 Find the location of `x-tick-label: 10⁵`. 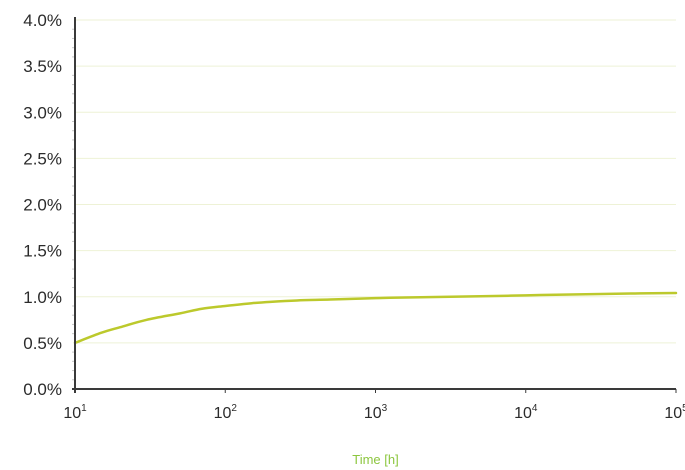

x-tick-label: 10⁵ is located at coordinates (674, 412).